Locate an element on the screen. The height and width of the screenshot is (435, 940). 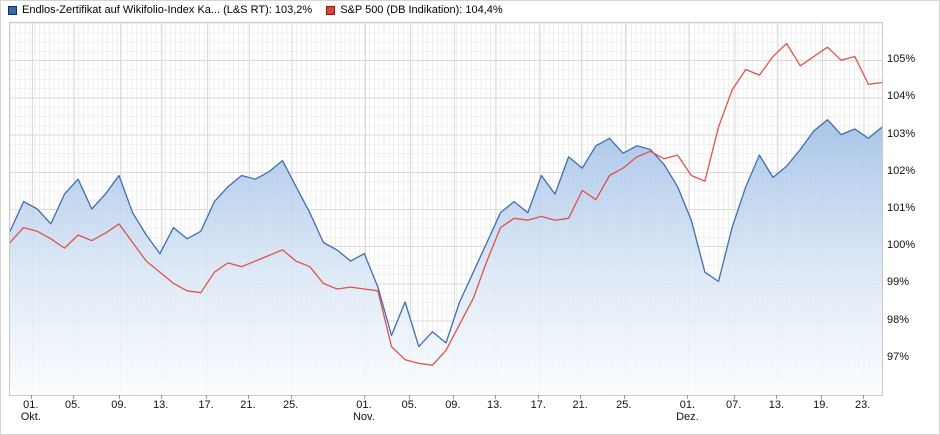
series-swatch-blue is located at coordinates (12, 10).